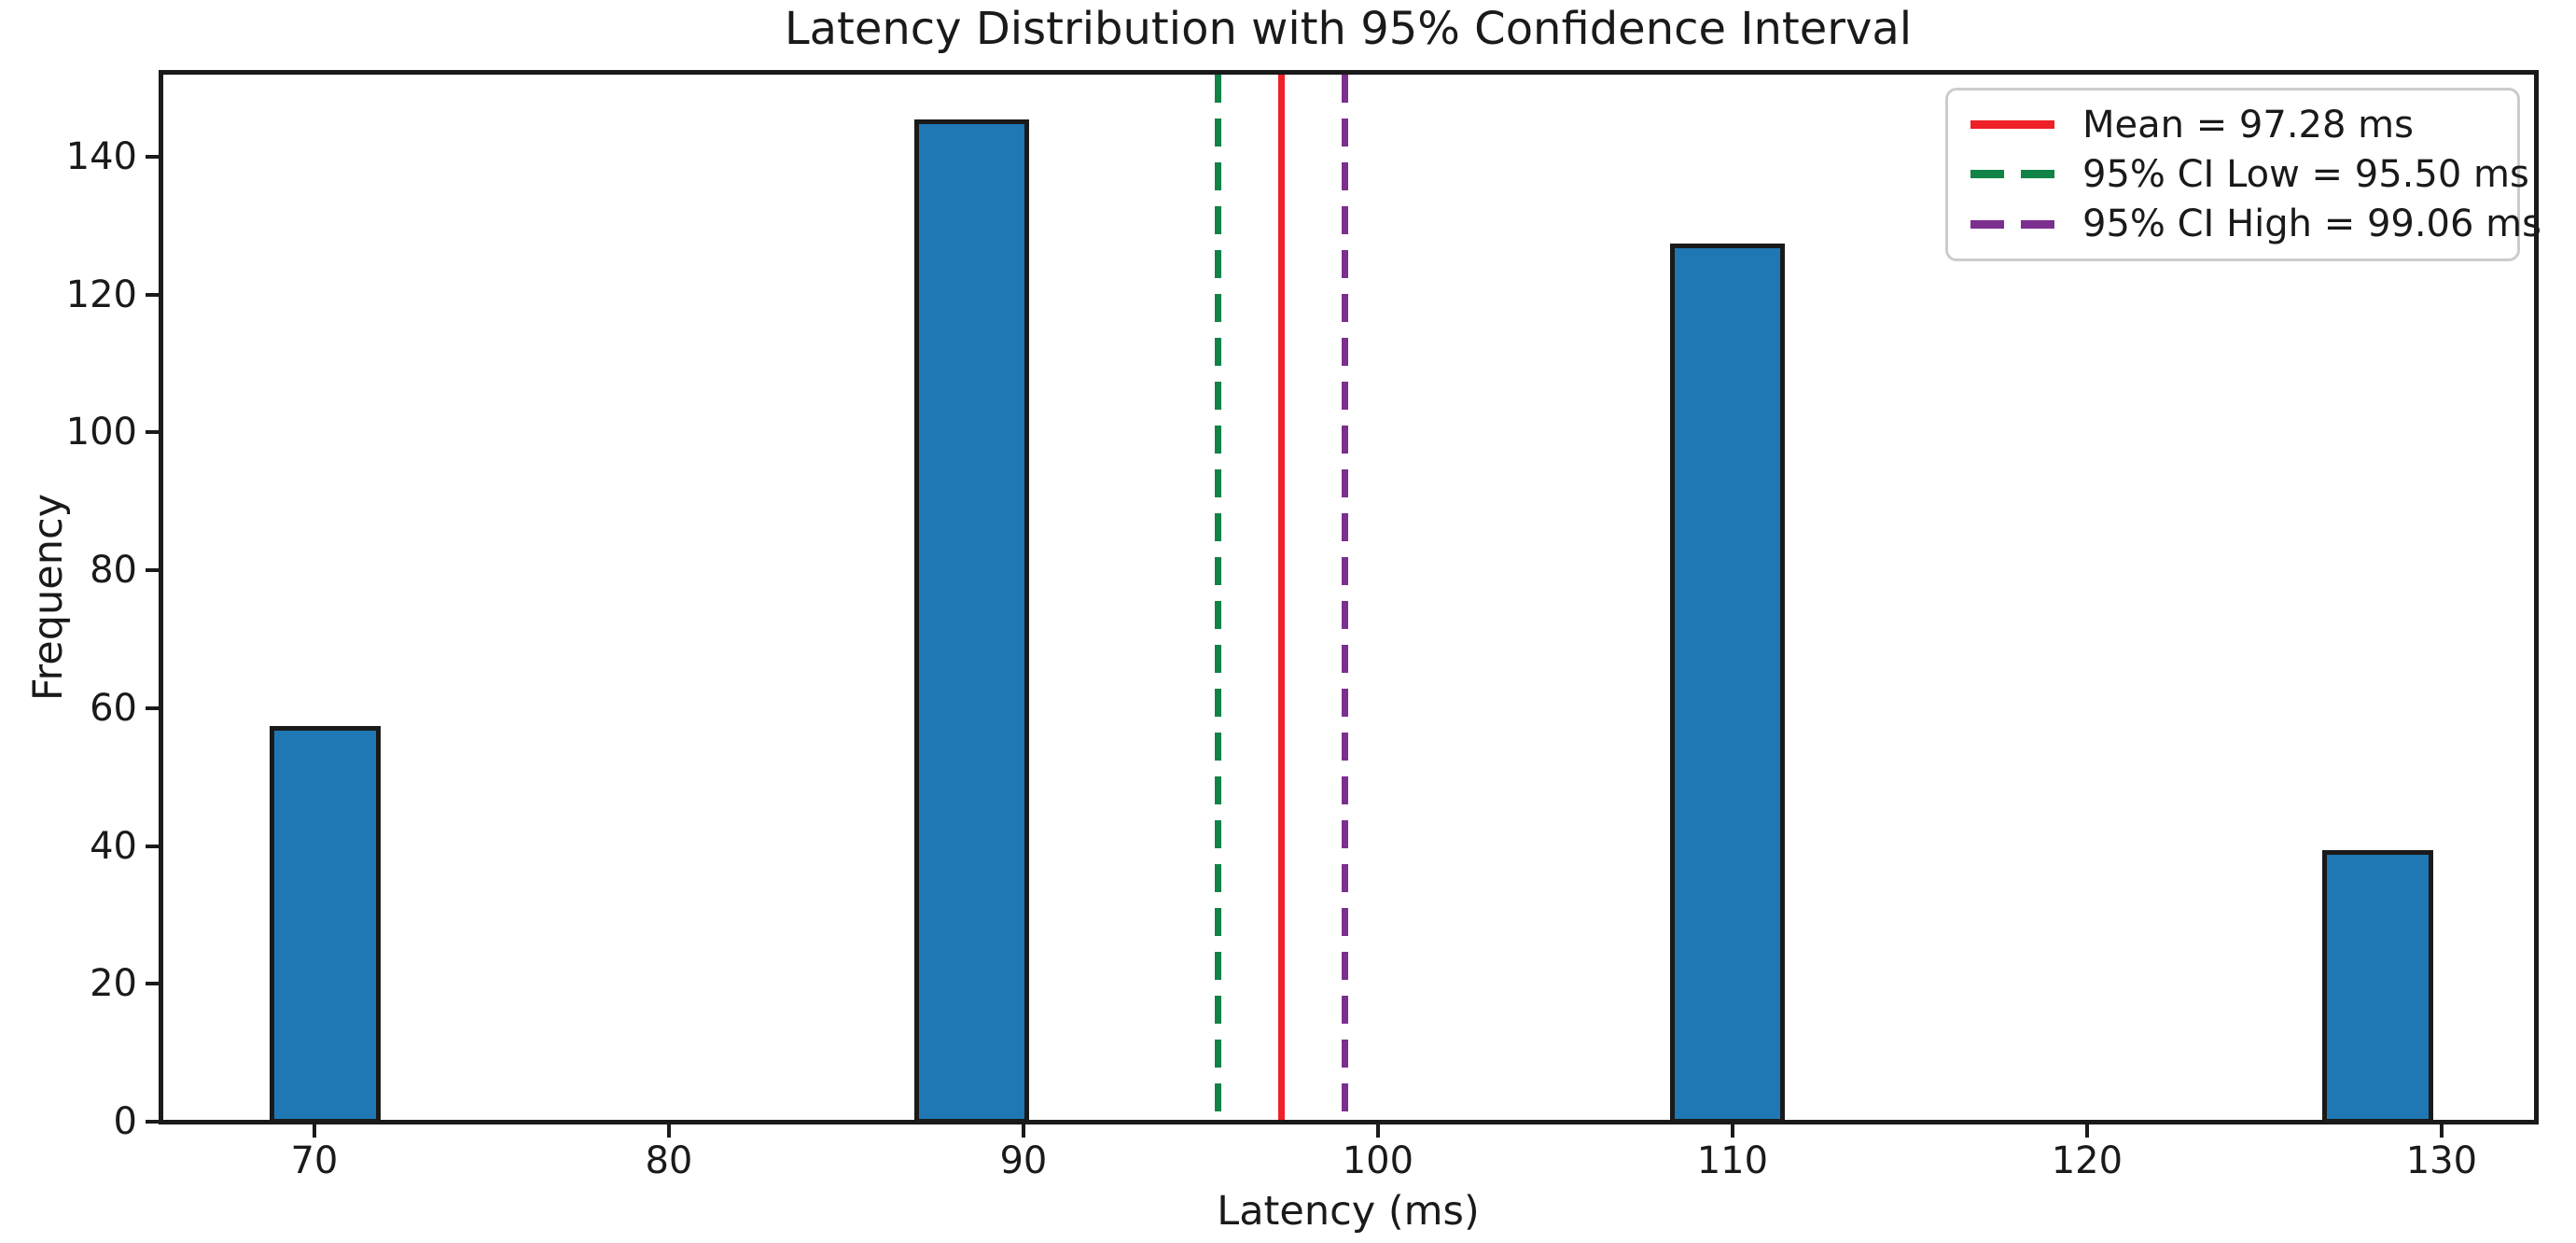  I want to click on legend-swatch-solid, so click(2012, 125).